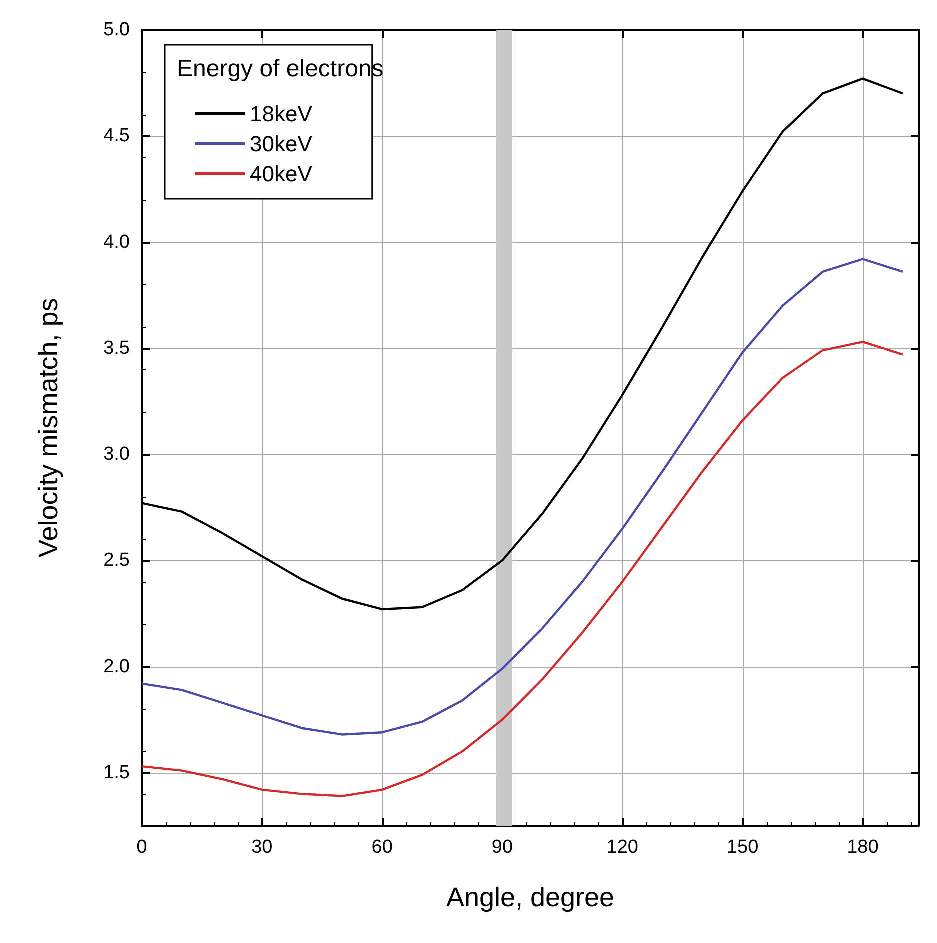 The height and width of the screenshot is (943, 937). I want to click on x-axis-title: Angle, degree, so click(530, 897).